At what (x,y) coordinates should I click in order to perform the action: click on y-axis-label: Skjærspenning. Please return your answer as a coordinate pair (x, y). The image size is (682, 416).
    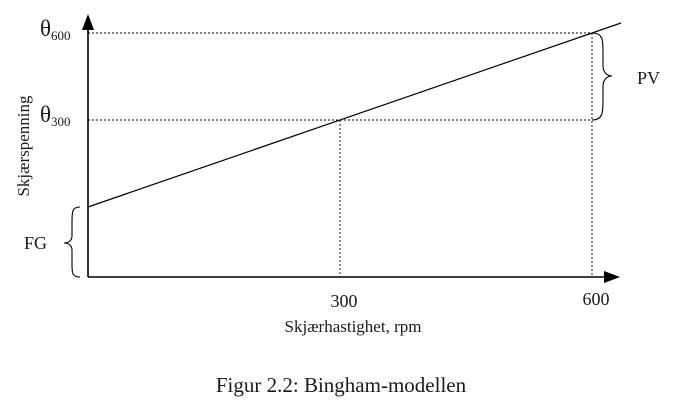
    Looking at the image, I should click on (23, 146).